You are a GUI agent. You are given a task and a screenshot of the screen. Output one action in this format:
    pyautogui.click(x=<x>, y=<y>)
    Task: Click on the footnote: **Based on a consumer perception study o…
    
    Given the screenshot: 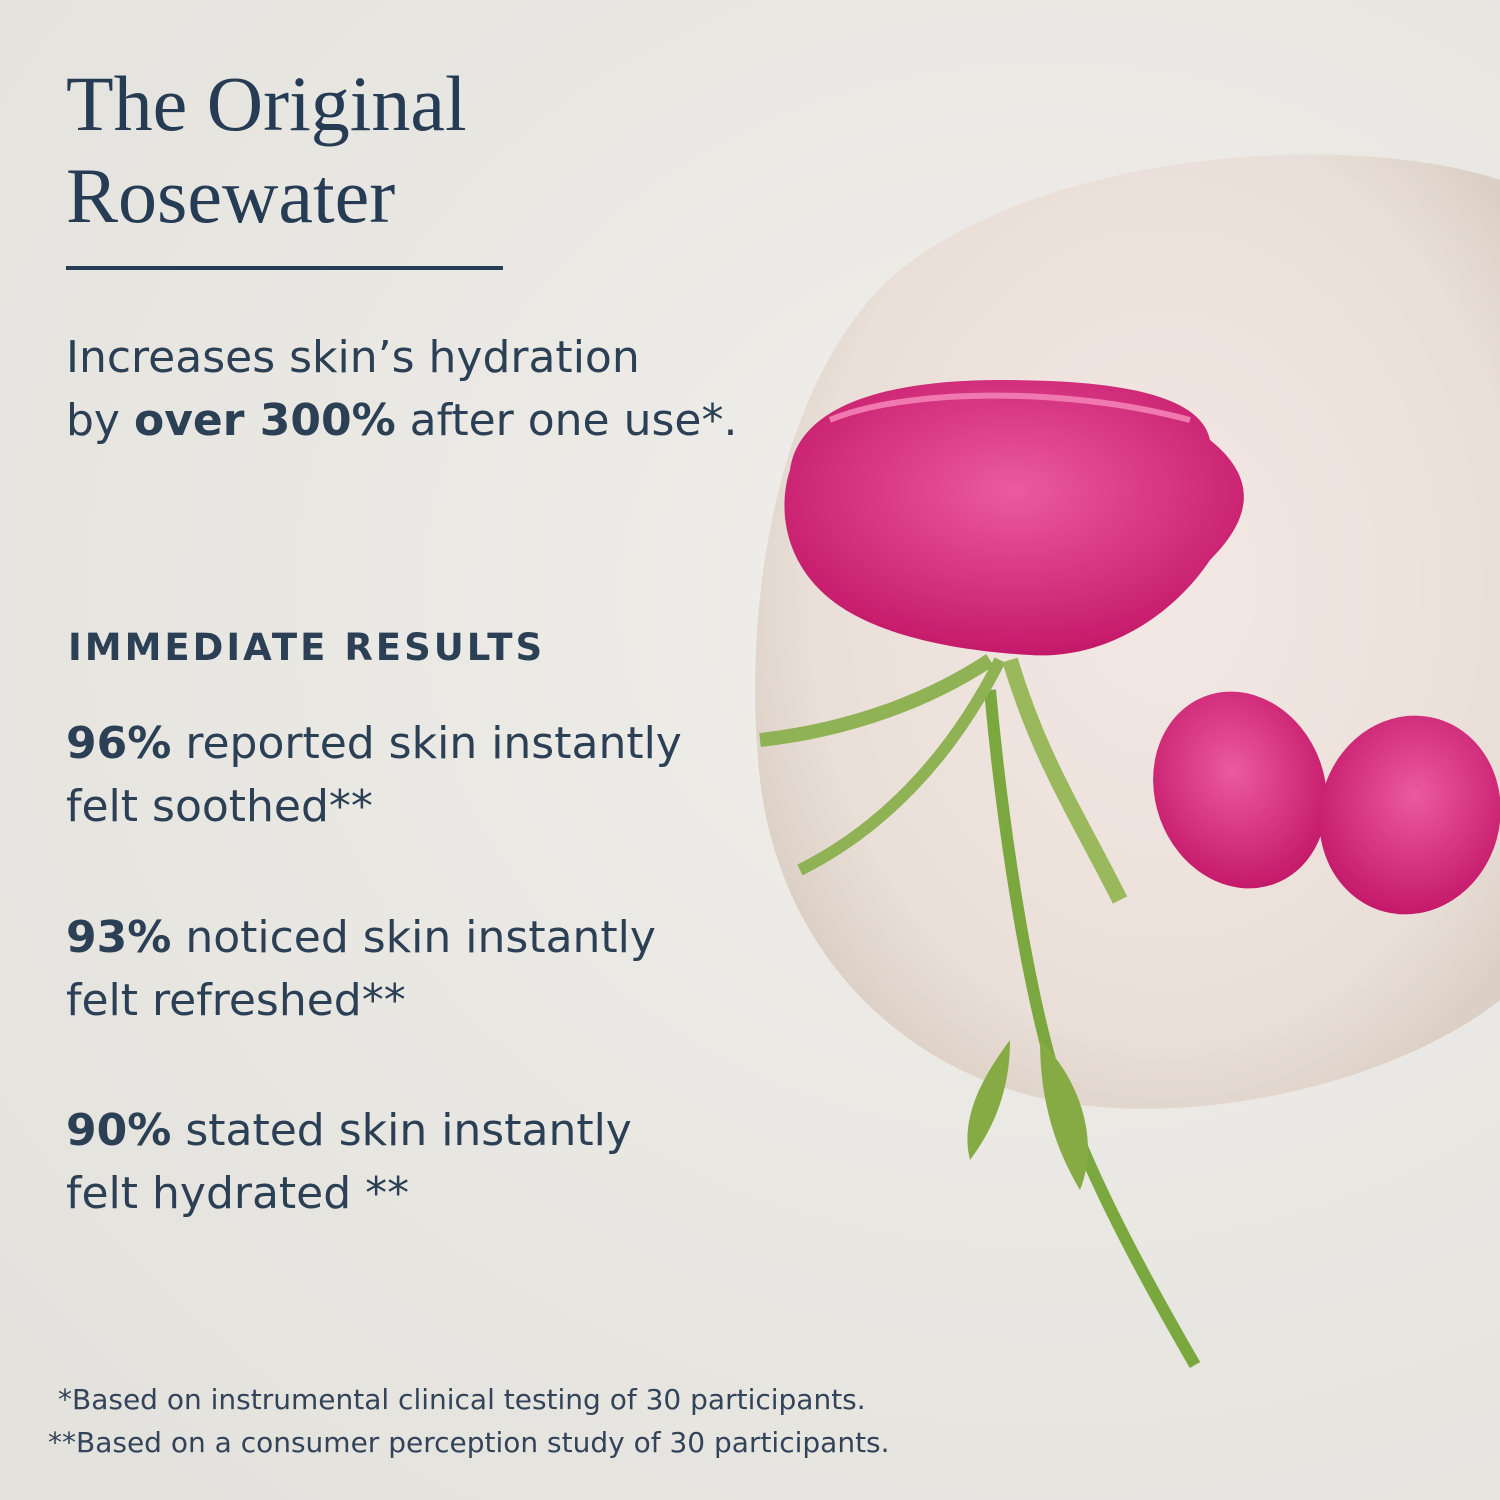 What is the action you would take?
    pyautogui.click(x=469, y=1442)
    